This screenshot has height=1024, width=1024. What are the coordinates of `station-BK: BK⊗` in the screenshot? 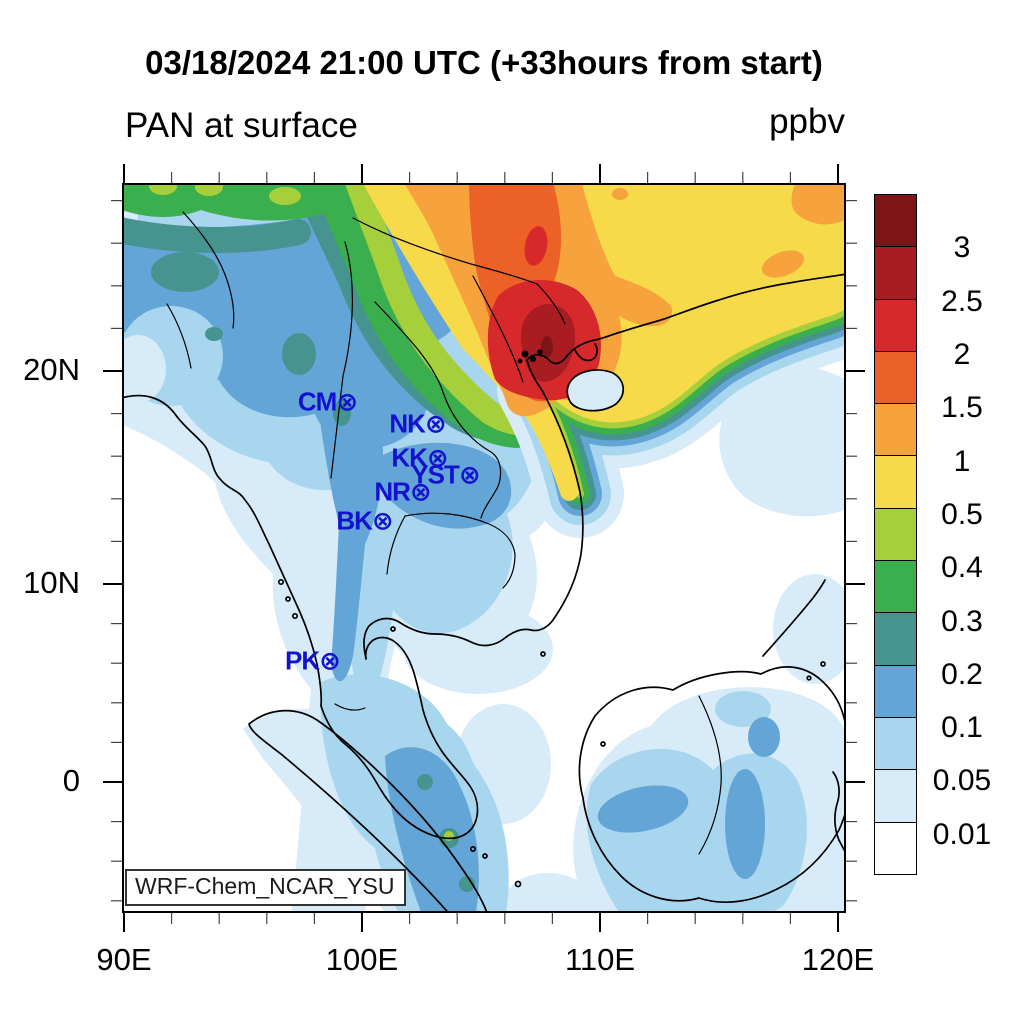 It's located at (365, 520).